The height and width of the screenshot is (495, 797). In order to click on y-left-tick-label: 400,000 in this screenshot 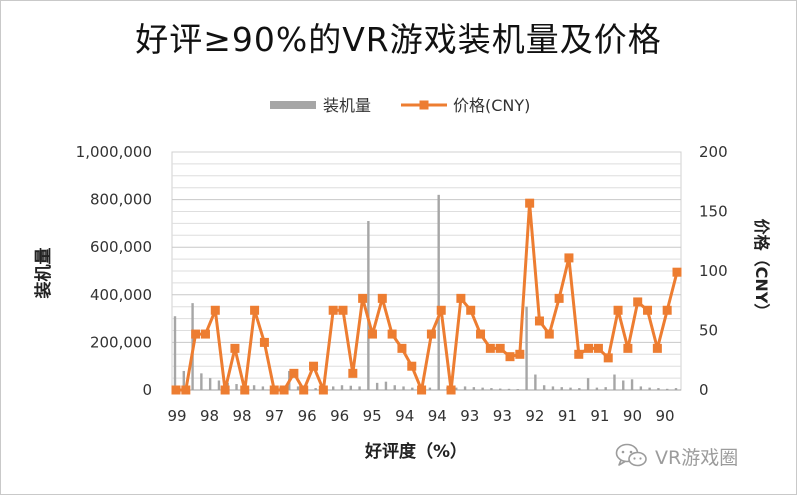, I will do `click(121, 295)`.